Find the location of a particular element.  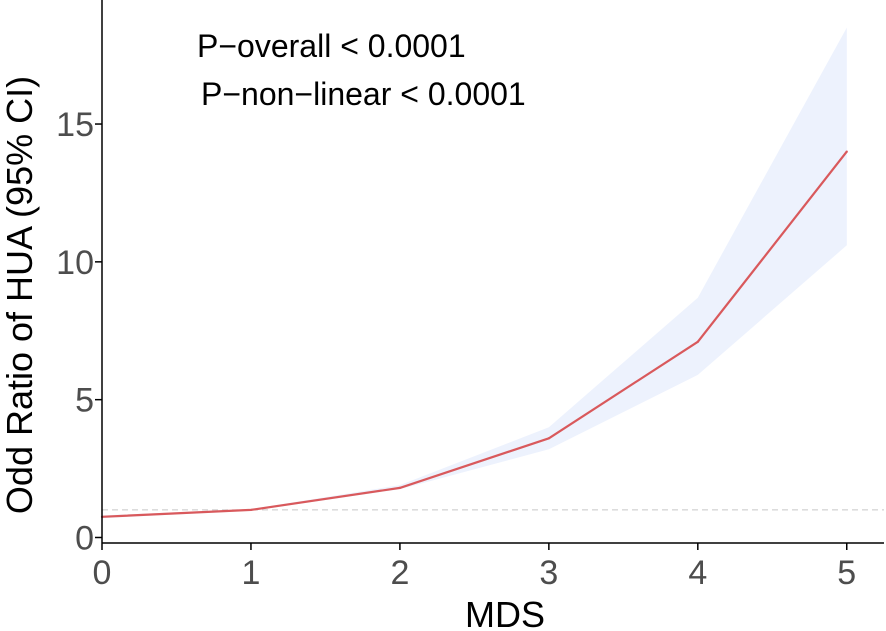

y-tick-label: 15 is located at coordinates (75, 125).